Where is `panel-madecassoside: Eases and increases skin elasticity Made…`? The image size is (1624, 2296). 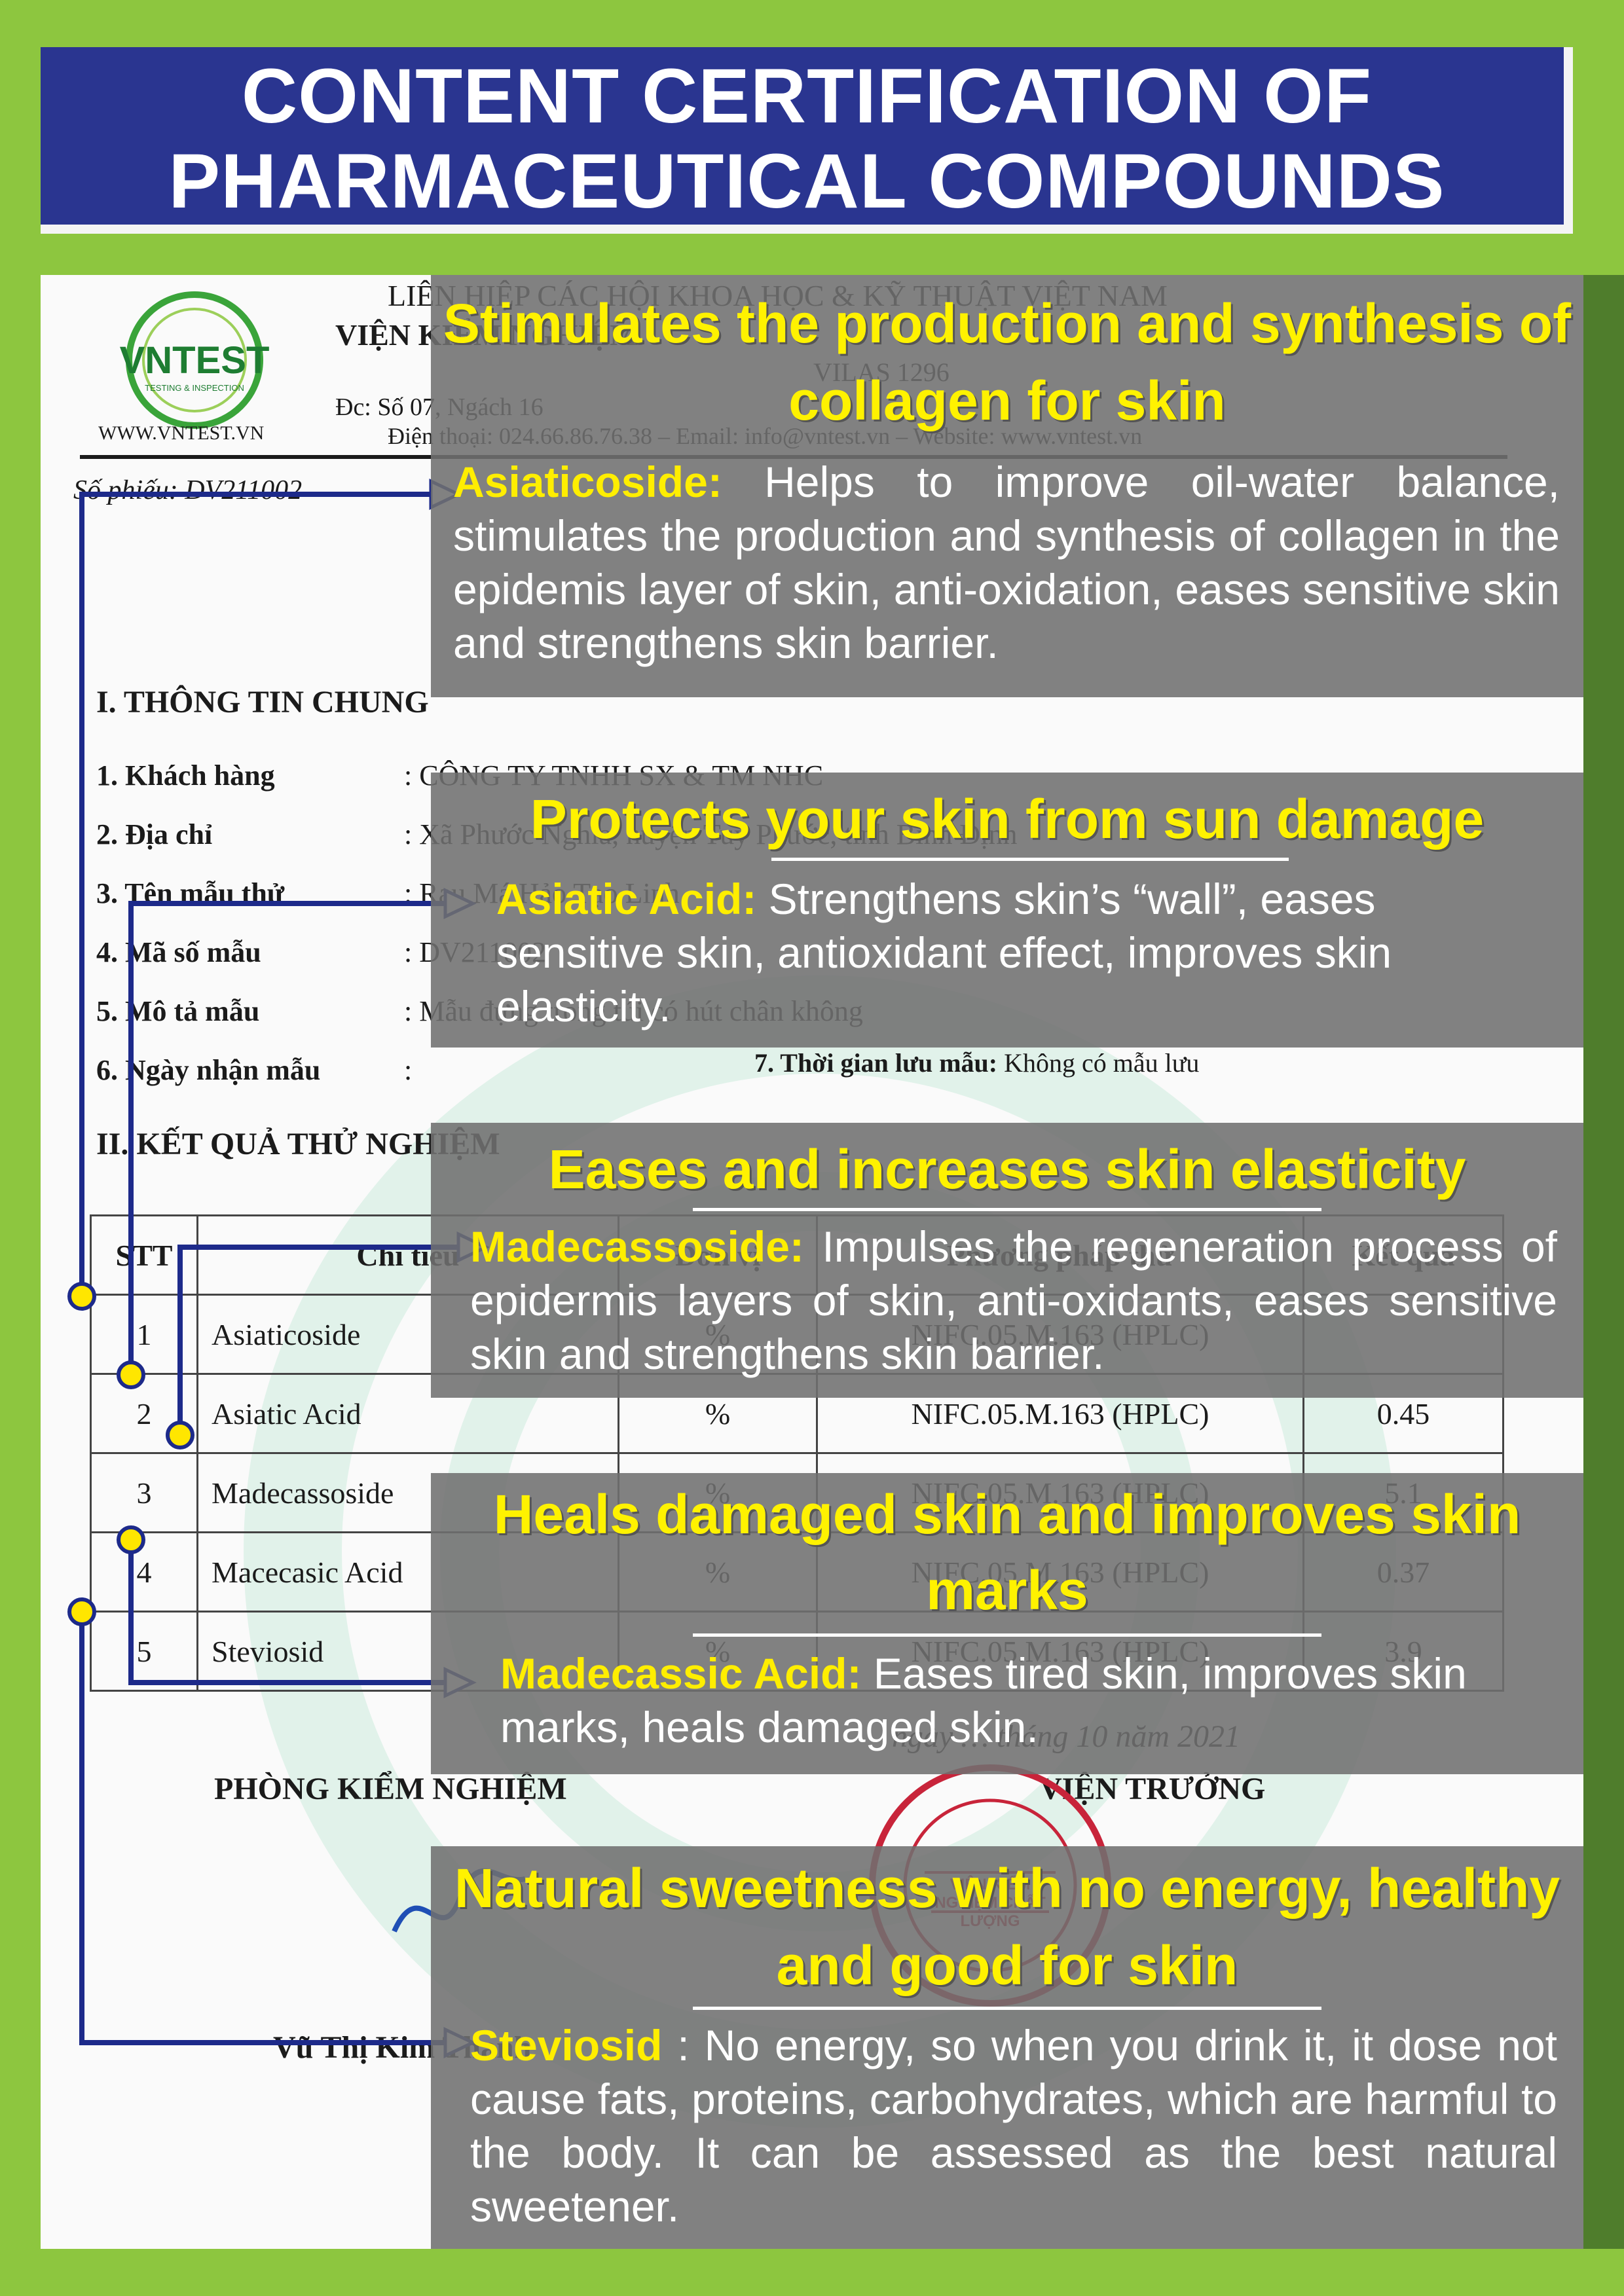 panel-madecassoside: Eases and increases skin elasticity Made… is located at coordinates (1007, 1260).